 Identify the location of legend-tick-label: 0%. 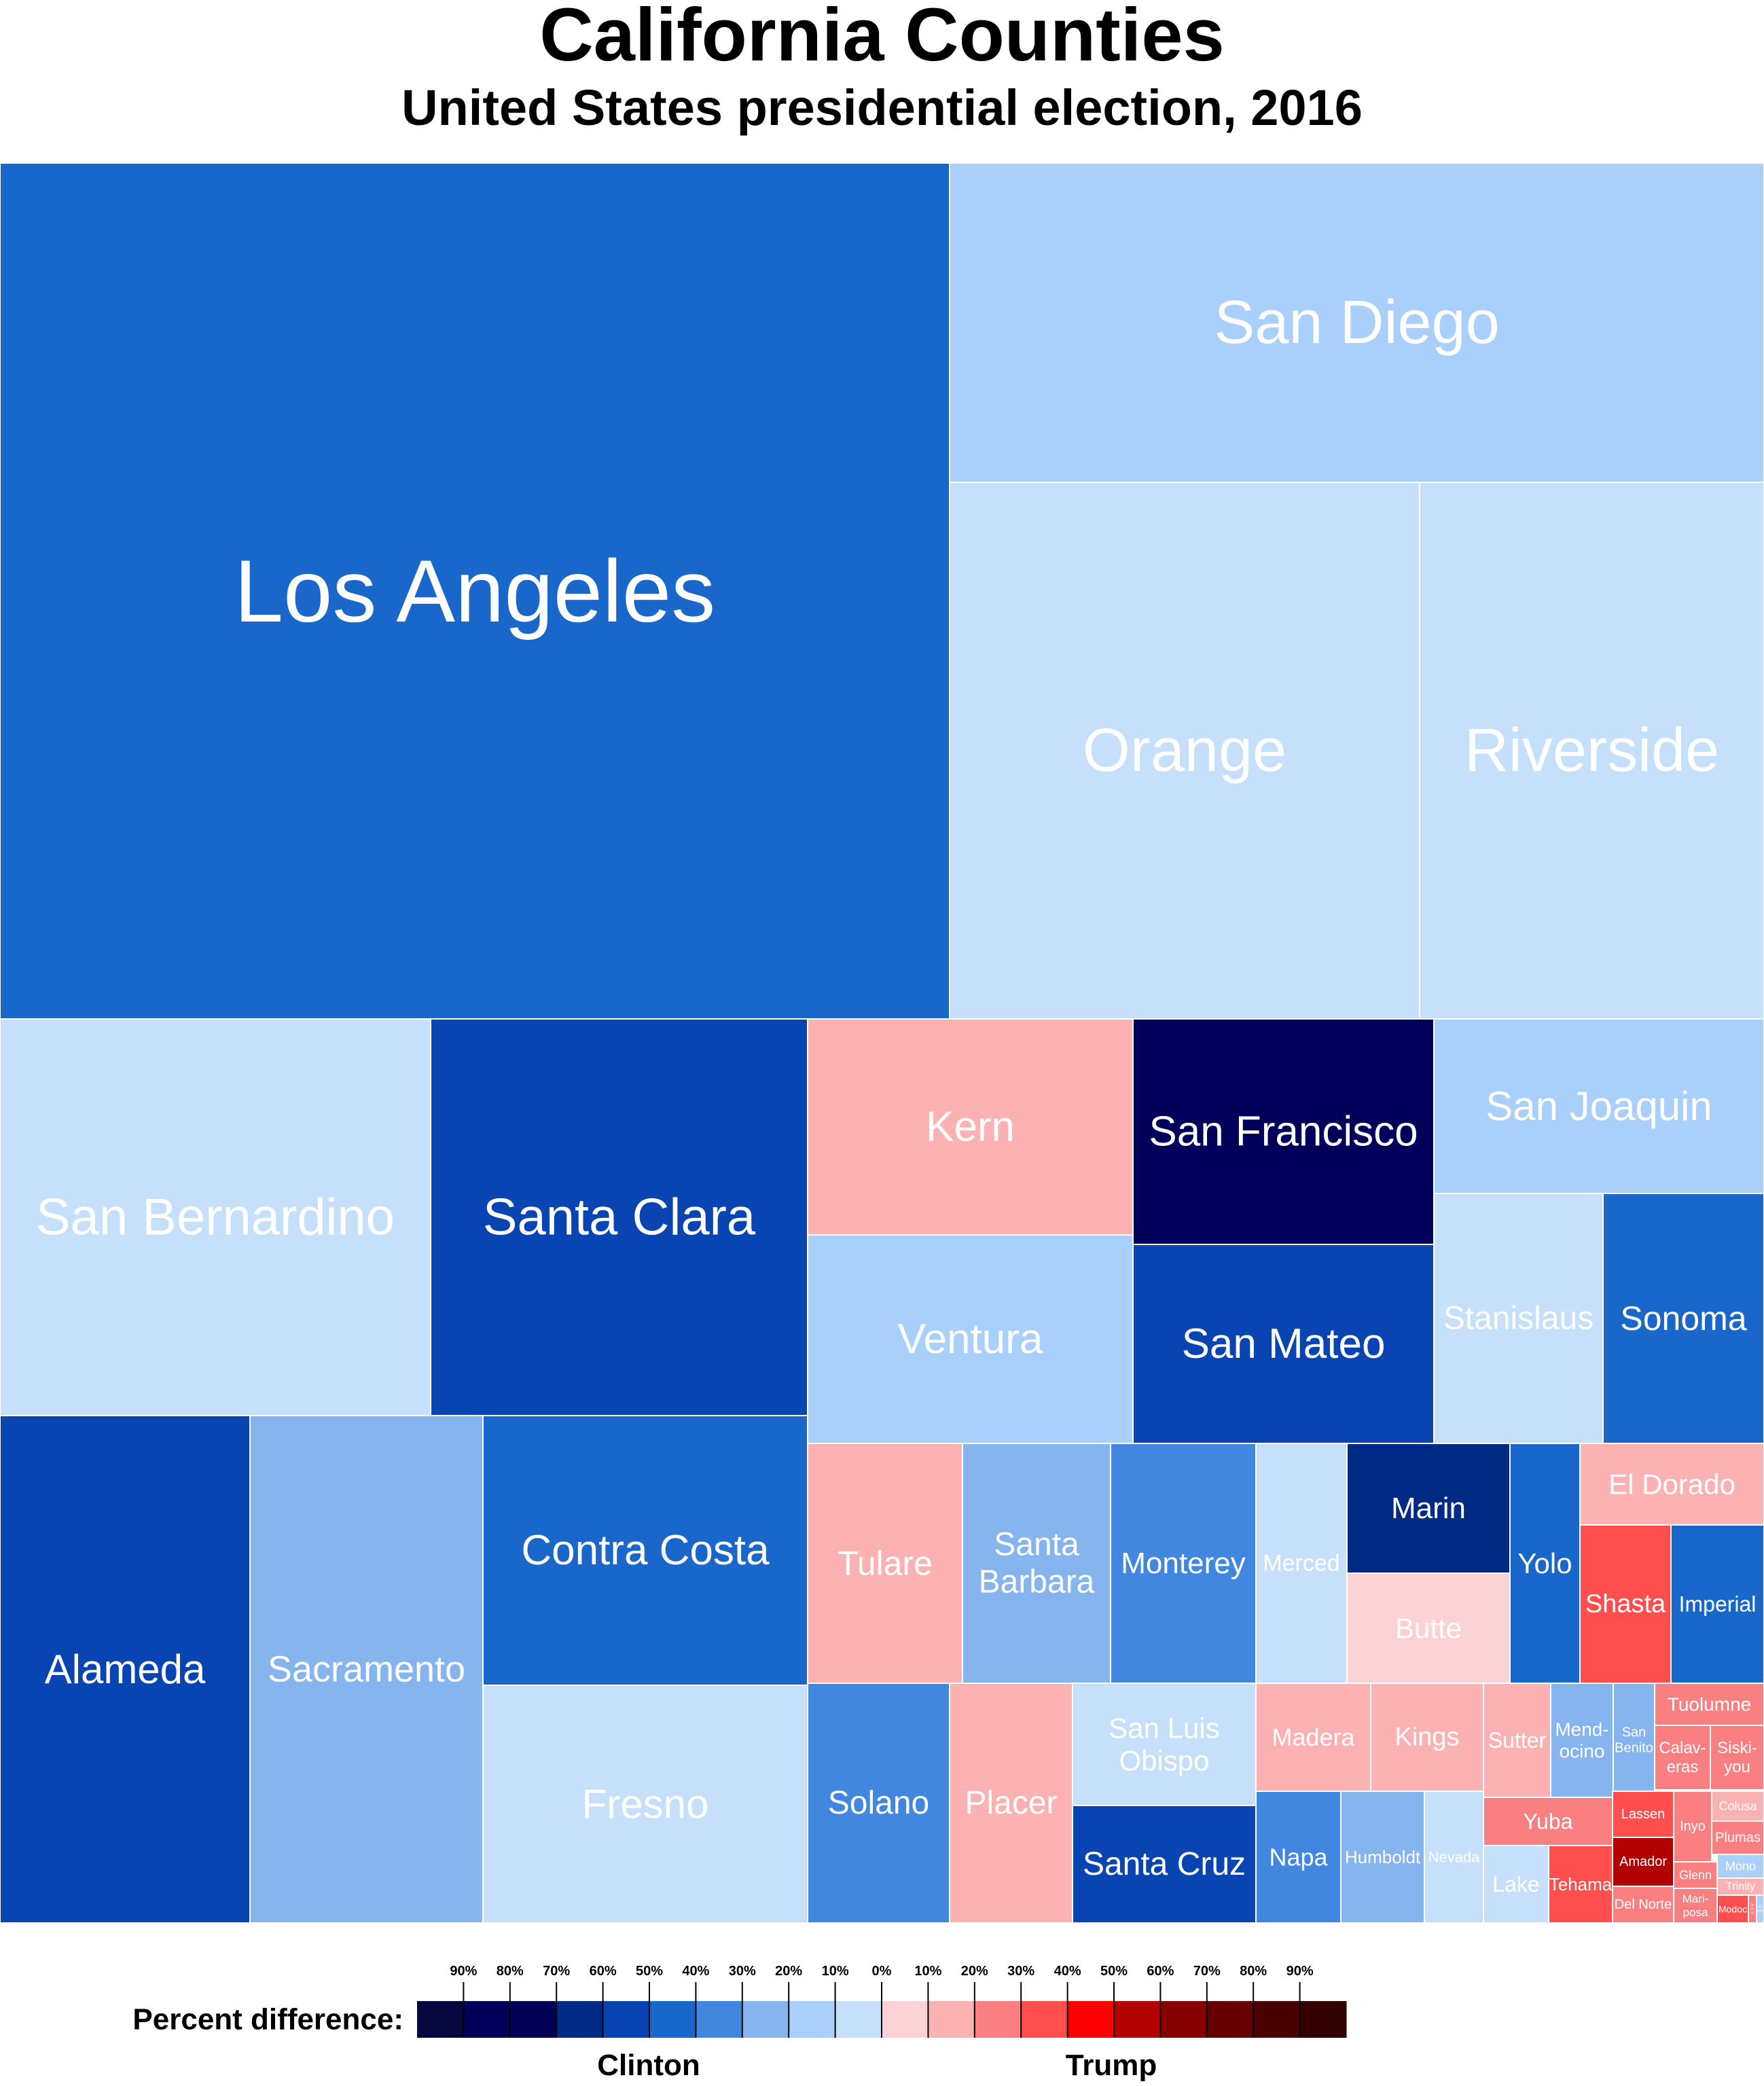
(882, 1971).